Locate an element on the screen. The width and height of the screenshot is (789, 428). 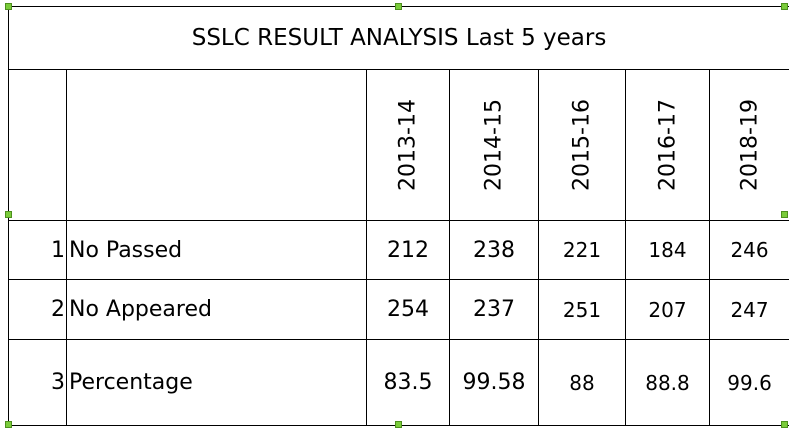
value-cell: 247 is located at coordinates (748, 309).